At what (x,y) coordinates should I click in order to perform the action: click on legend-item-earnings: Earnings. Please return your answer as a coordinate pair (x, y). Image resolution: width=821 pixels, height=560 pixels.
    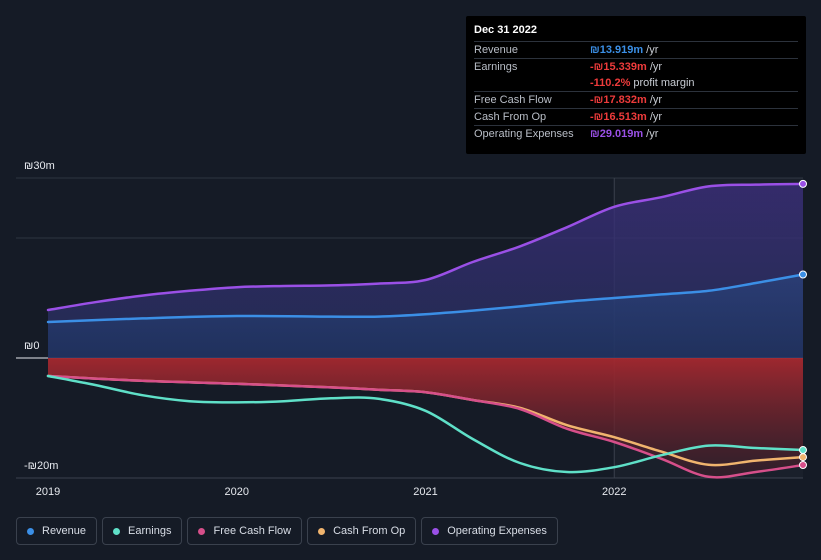
    Looking at the image, I should click on (142, 531).